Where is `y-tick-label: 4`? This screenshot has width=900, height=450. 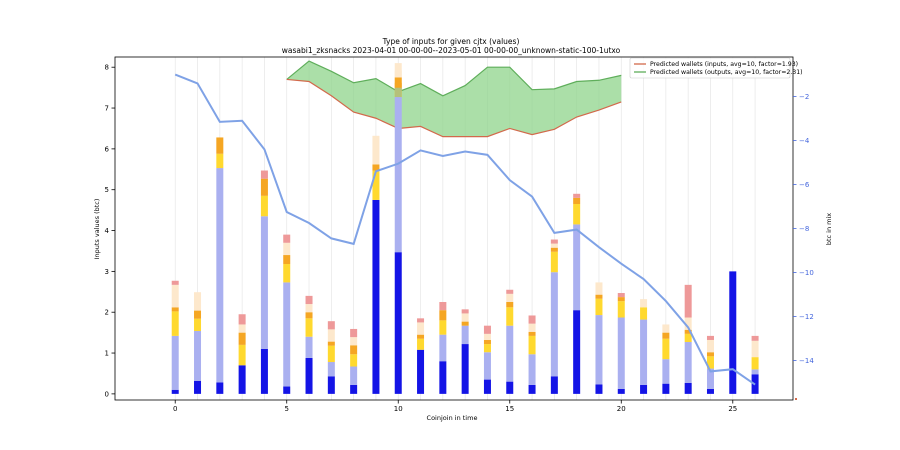
y-tick-label: 4 is located at coordinates (107, 231).